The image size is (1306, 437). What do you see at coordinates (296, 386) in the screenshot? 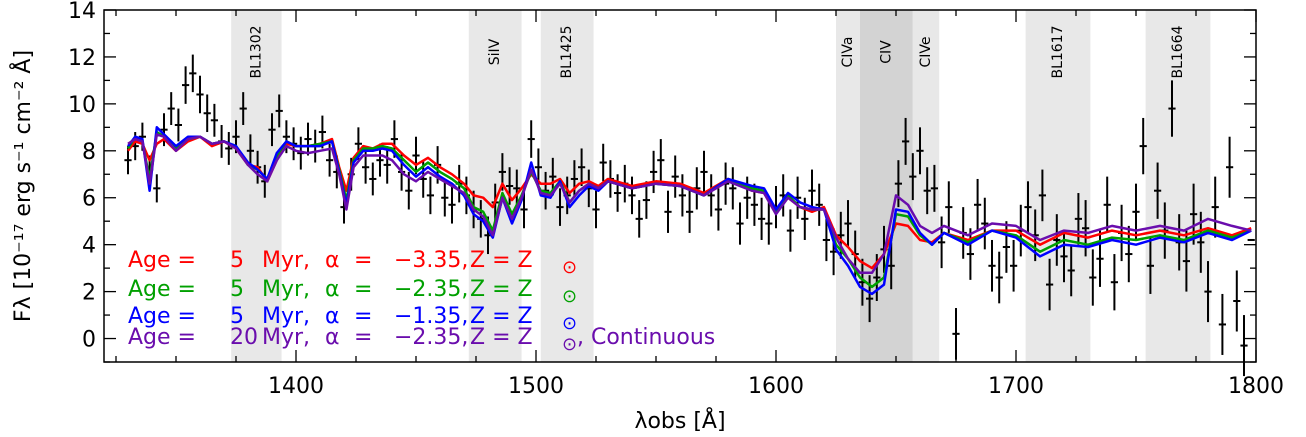
I see `x-tick-label: 1400` at bounding box center [296, 386].